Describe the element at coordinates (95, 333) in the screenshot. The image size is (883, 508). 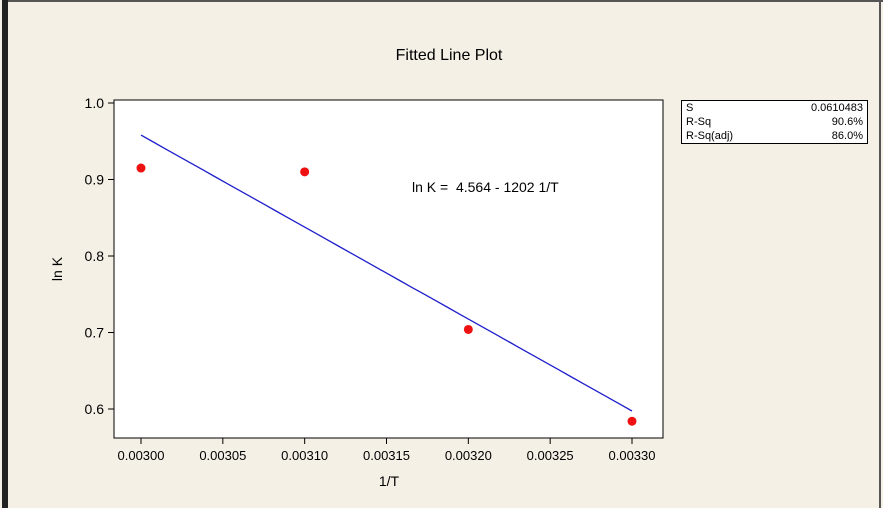
I see `y-tick-label: 0.7` at that location.